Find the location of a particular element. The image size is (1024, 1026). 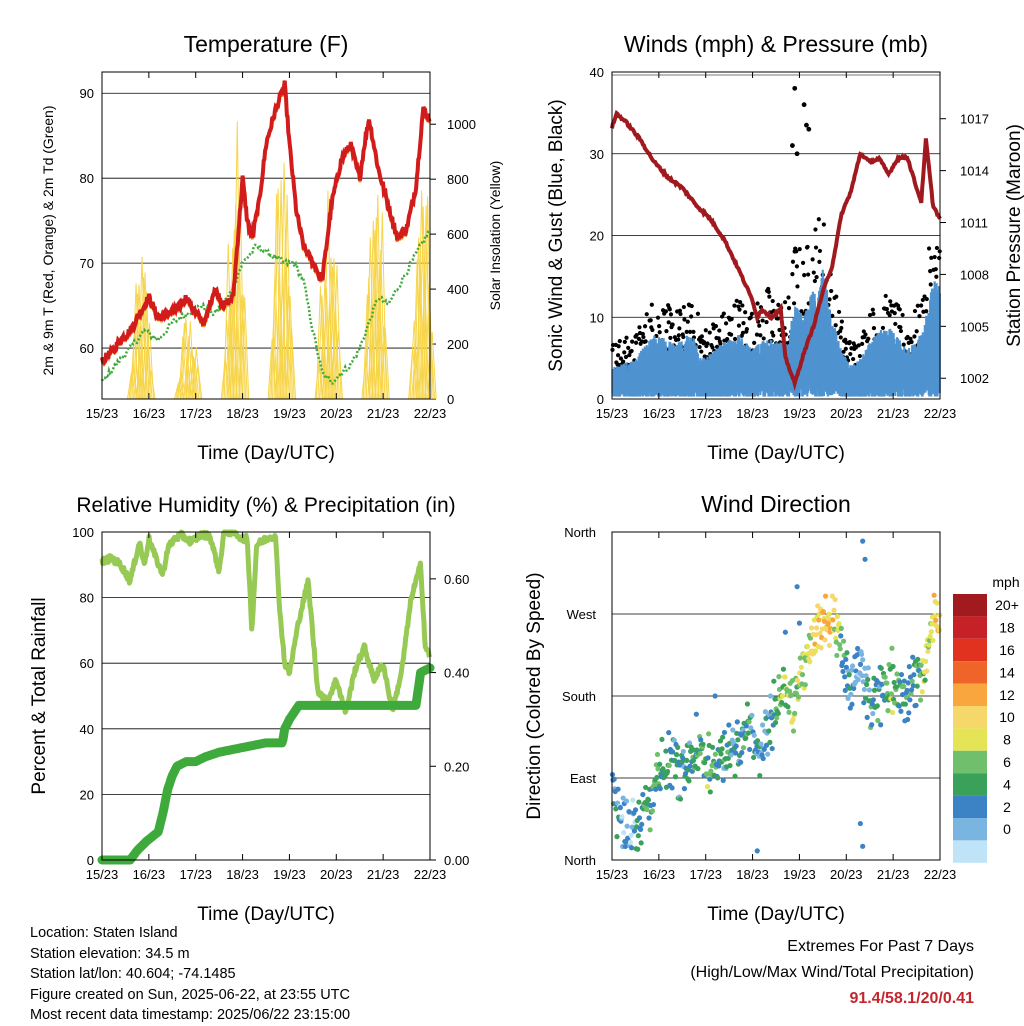

rh-series is located at coordinates (265, 622).